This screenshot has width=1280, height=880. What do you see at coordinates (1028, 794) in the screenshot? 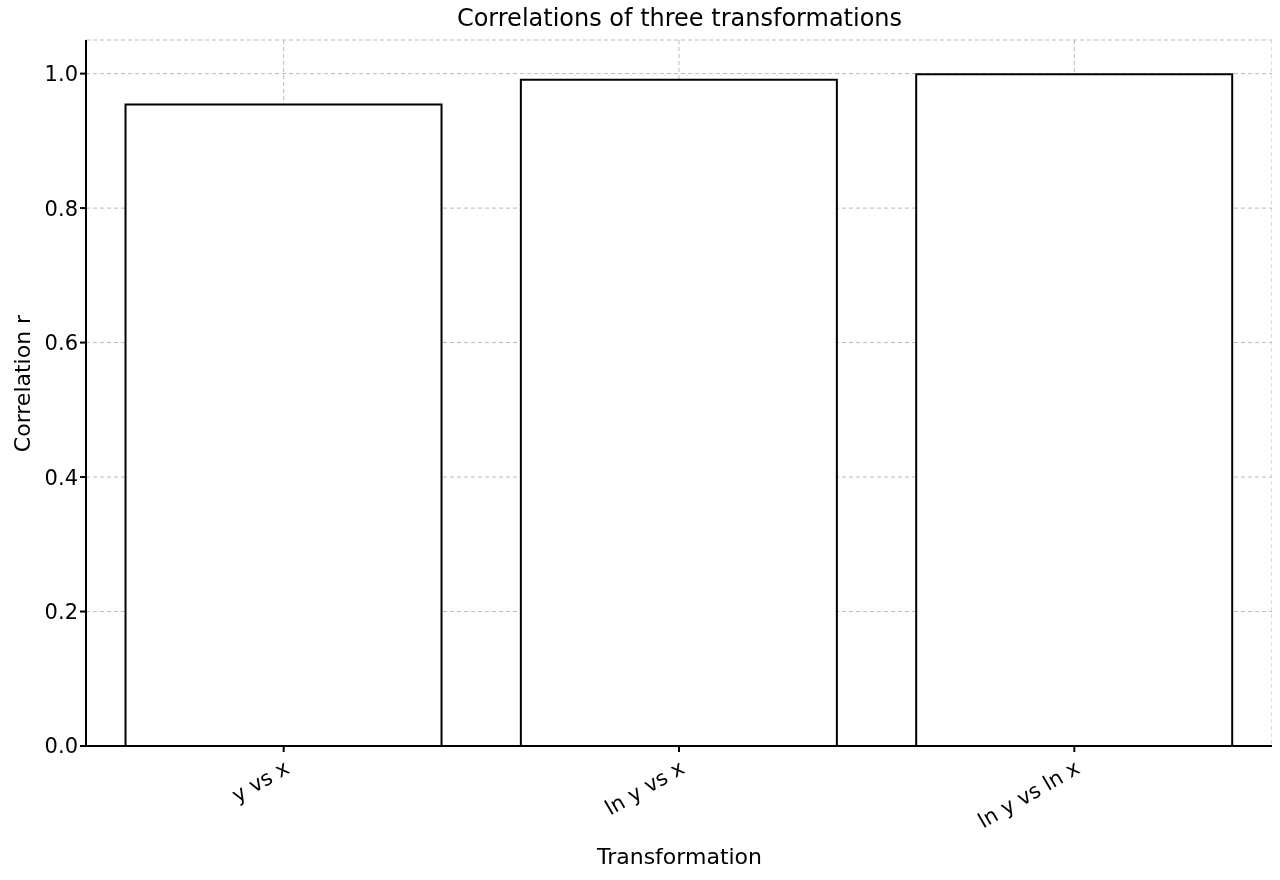
I see `x-tick-label: ln y vs ln x` at bounding box center [1028, 794].